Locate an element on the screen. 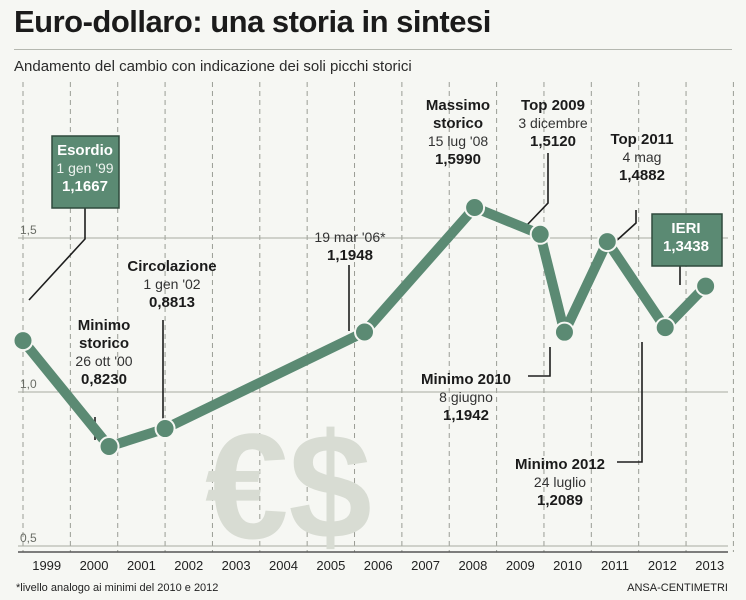 Image resolution: width=746 pixels, height=600 pixels. x-tick-label: 2004 is located at coordinates (283, 565).